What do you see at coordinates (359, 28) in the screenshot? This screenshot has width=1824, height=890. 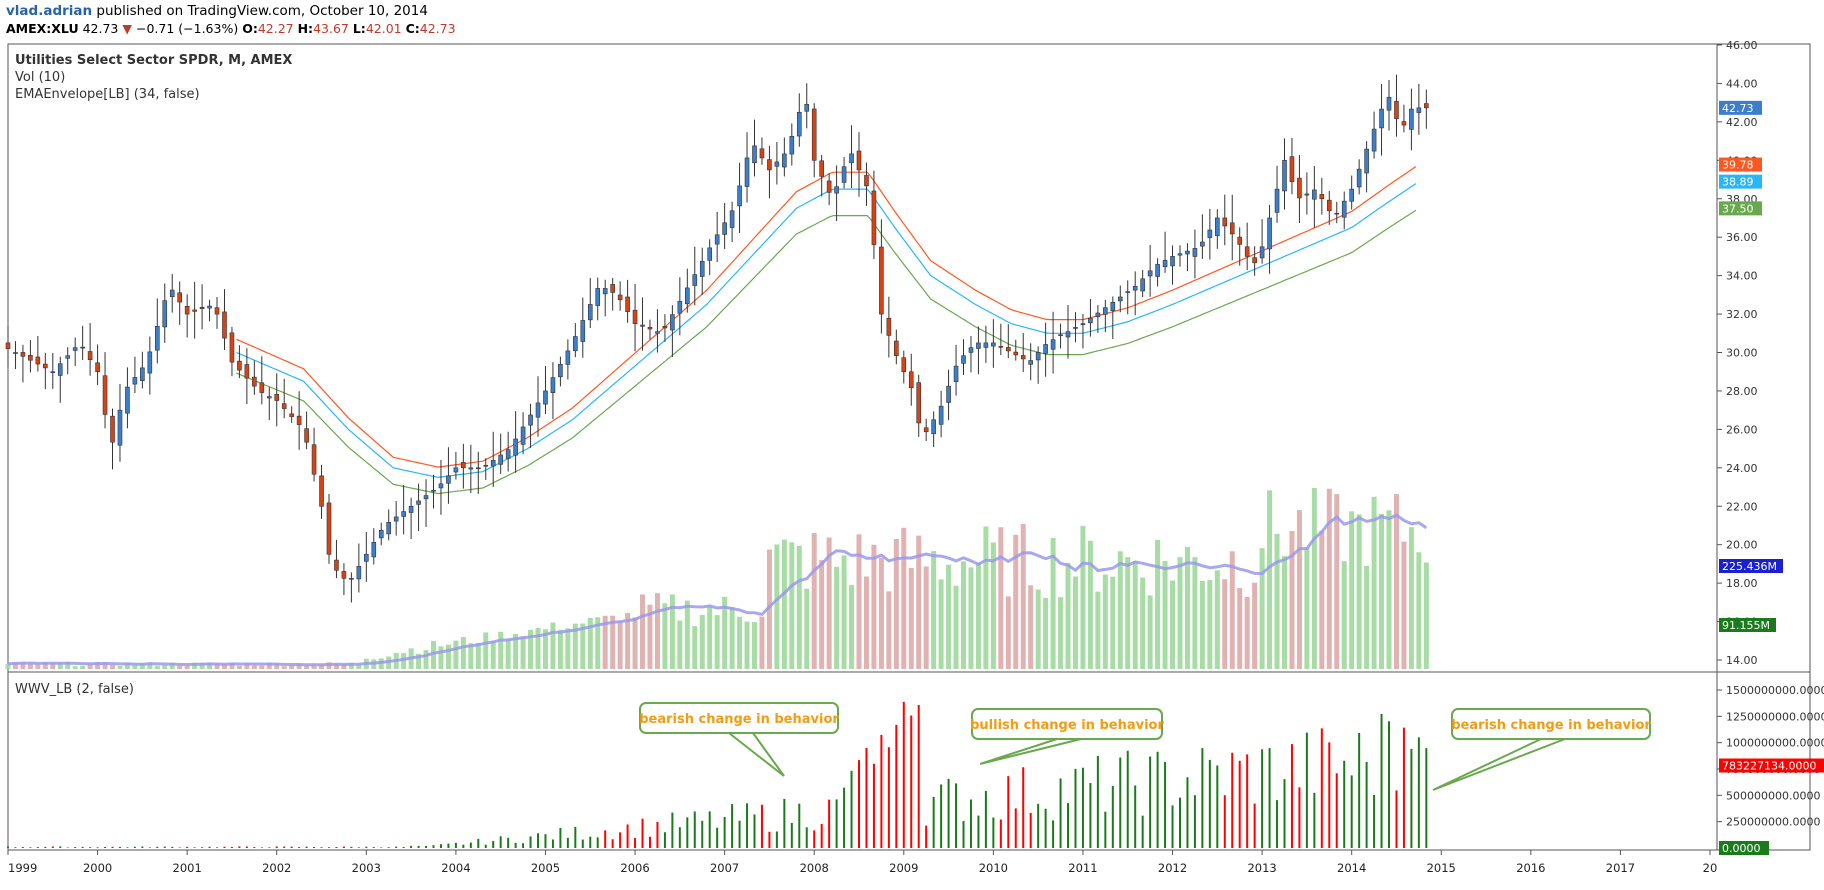 I see `low-label: L:` at bounding box center [359, 28].